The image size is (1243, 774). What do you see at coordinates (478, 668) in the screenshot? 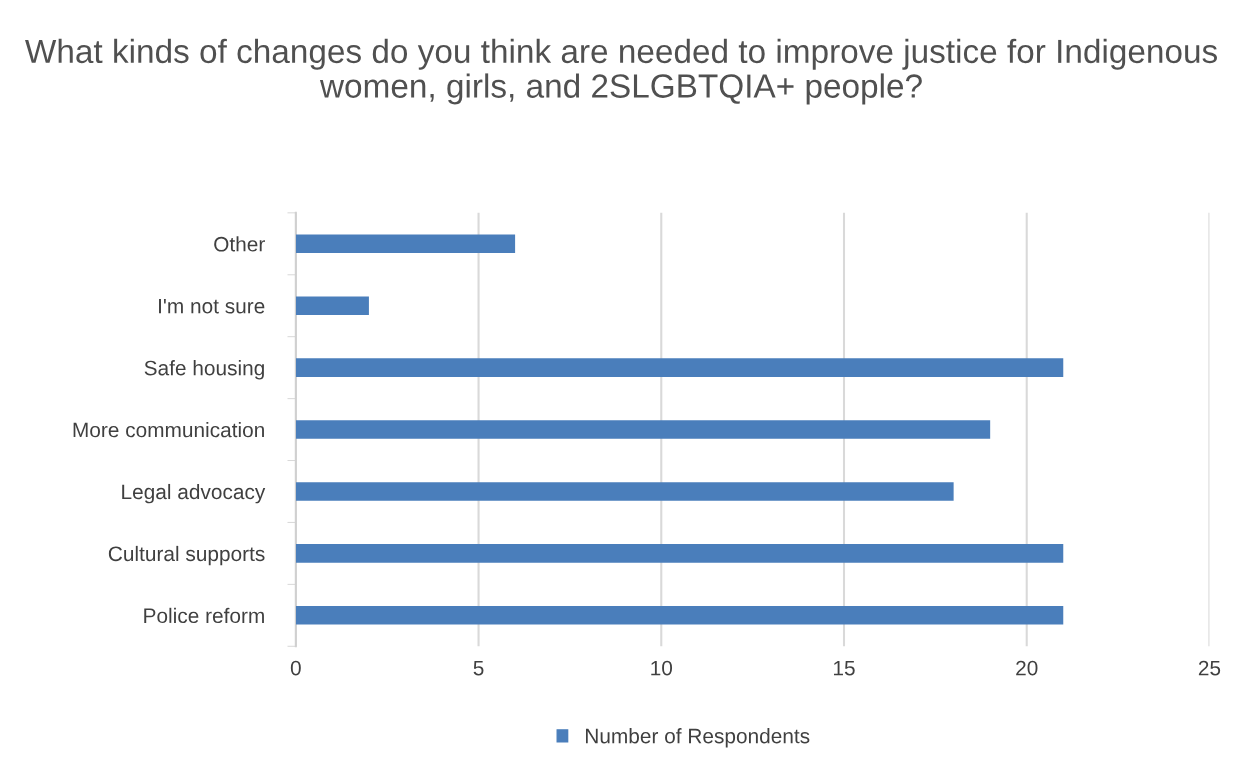
I see `x-tick-label: 5` at bounding box center [478, 668].